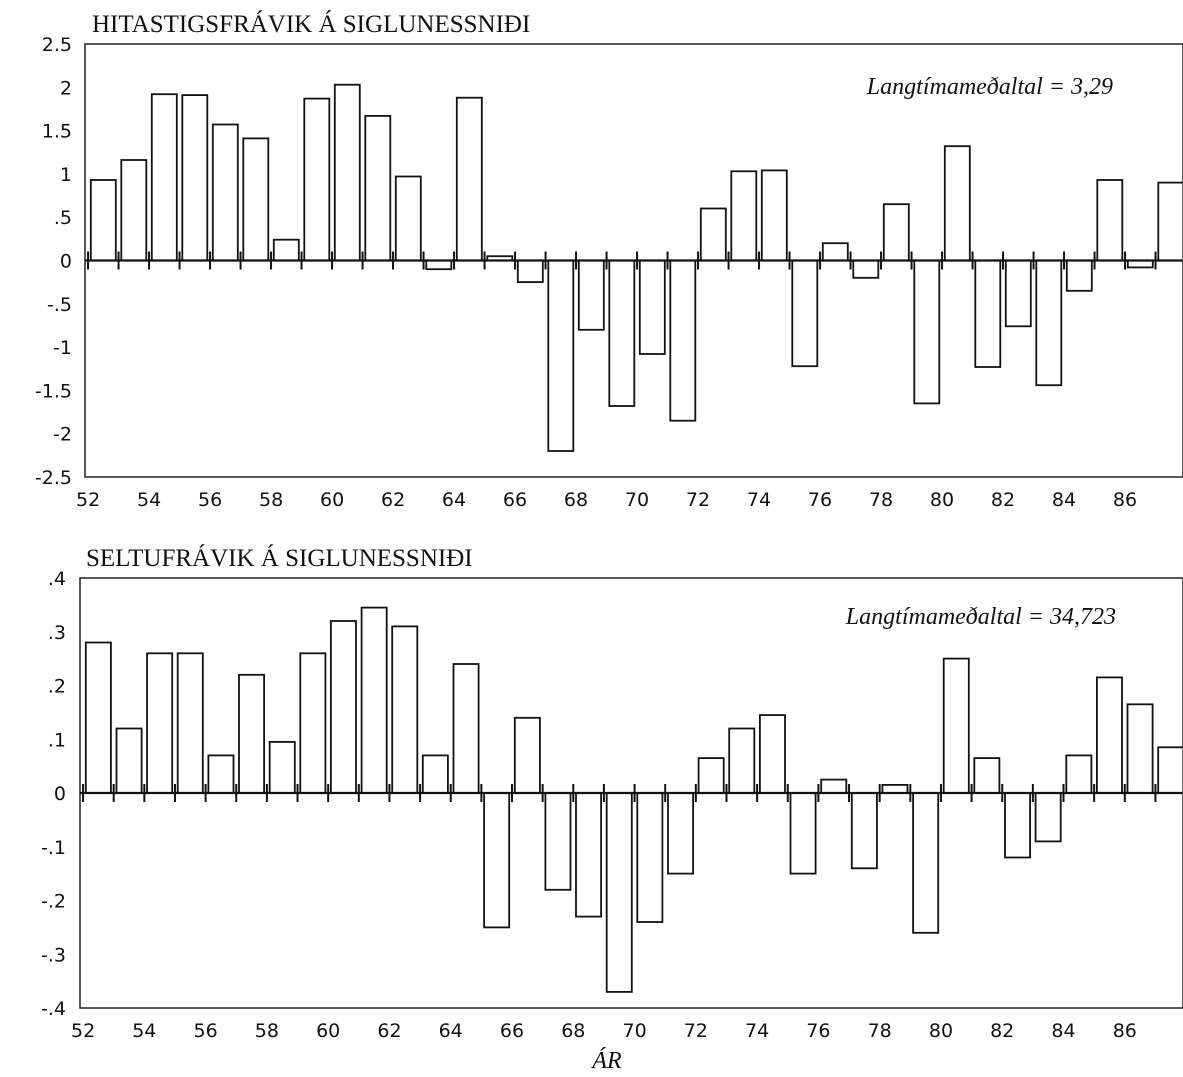 Image resolution: width=1183 pixels, height=1077 pixels. What do you see at coordinates (57, 45) in the screenshot?
I see `y-tick-label: 2.5` at bounding box center [57, 45].